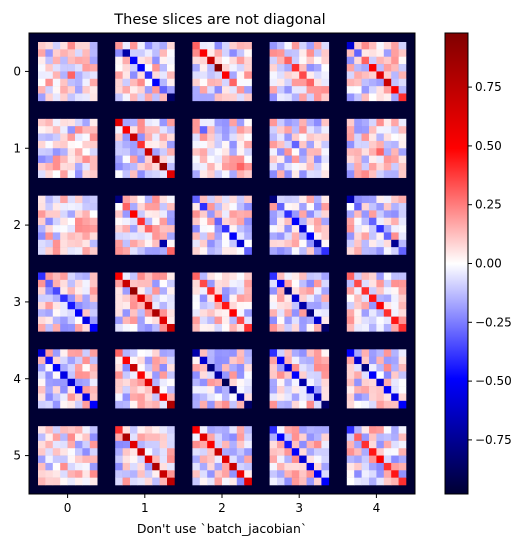 This screenshot has height=548, width=529. I want to click on colorbar-tick-label: −0.25, so click(493, 322).